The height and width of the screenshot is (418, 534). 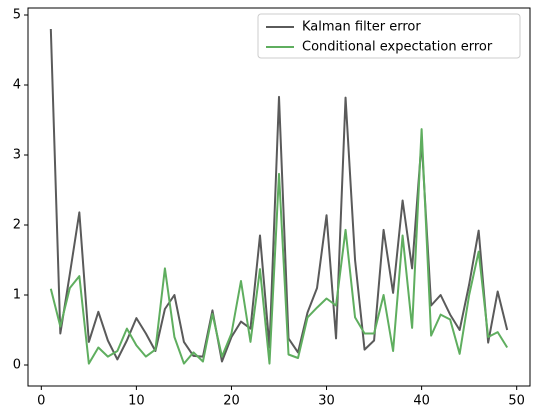 I want to click on legend-label: Conditional expectation error, so click(x=397, y=47).